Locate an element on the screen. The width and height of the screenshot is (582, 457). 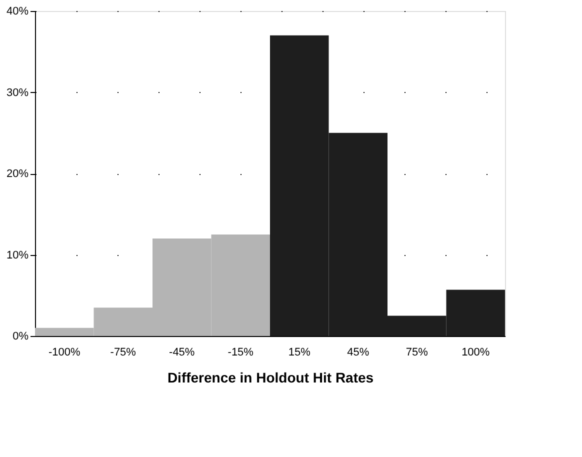
y-tick-label: 0% is located at coordinates (20, 336).